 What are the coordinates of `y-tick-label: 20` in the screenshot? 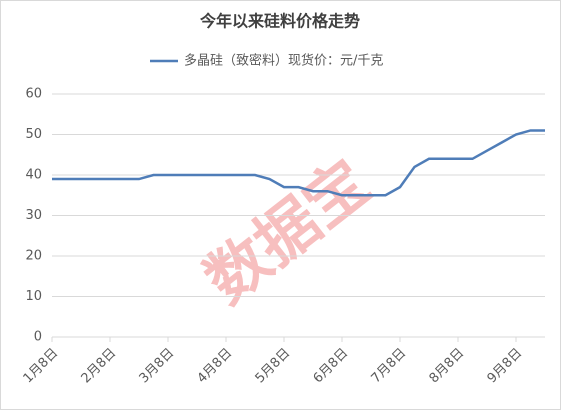 It's located at (33, 256).